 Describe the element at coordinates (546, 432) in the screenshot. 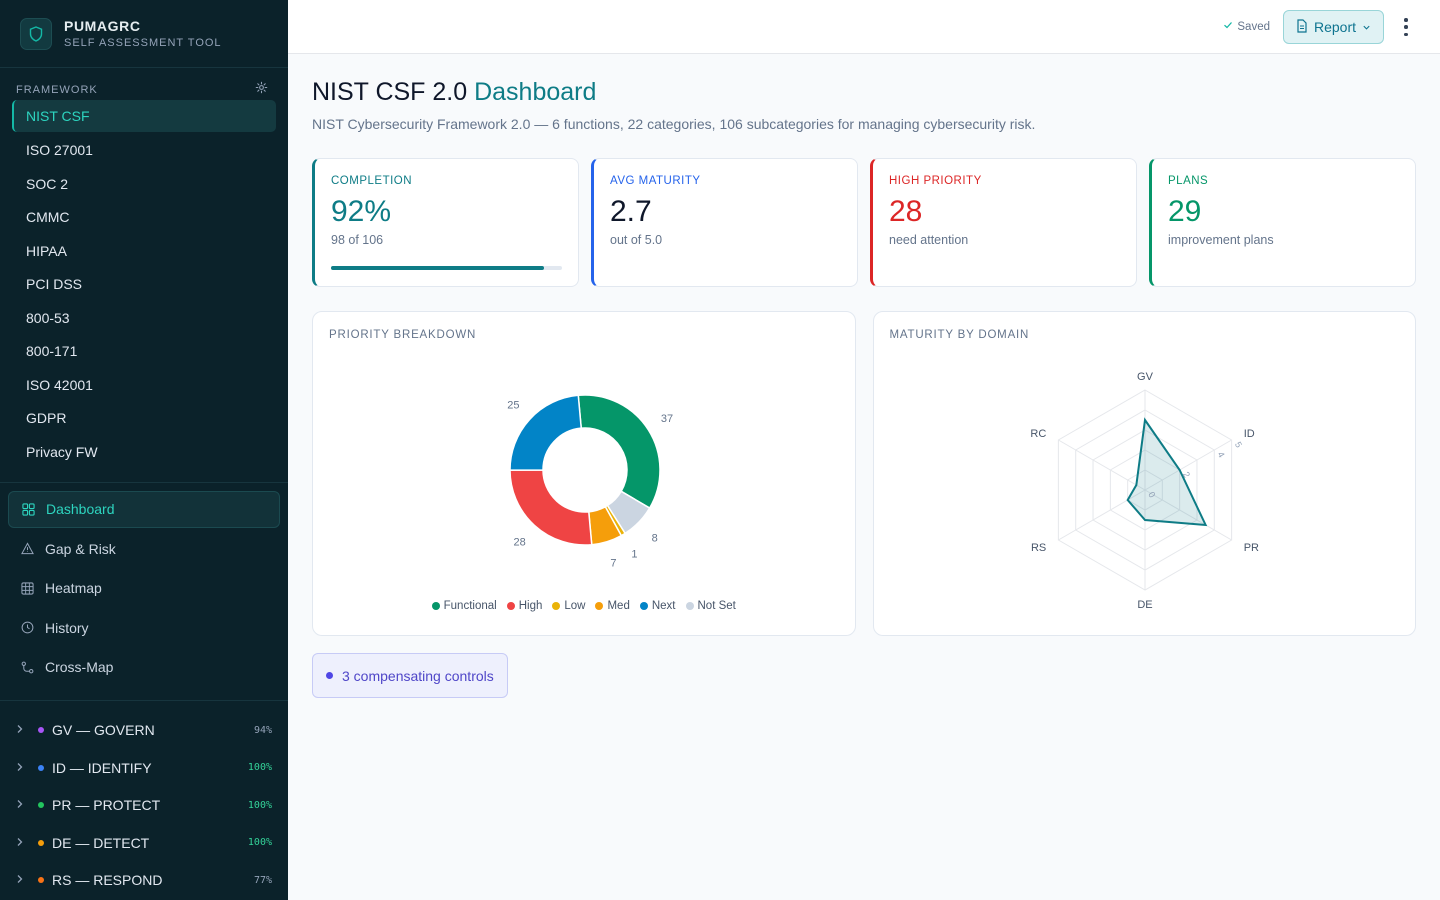

I see `donut-slice-next` at that location.